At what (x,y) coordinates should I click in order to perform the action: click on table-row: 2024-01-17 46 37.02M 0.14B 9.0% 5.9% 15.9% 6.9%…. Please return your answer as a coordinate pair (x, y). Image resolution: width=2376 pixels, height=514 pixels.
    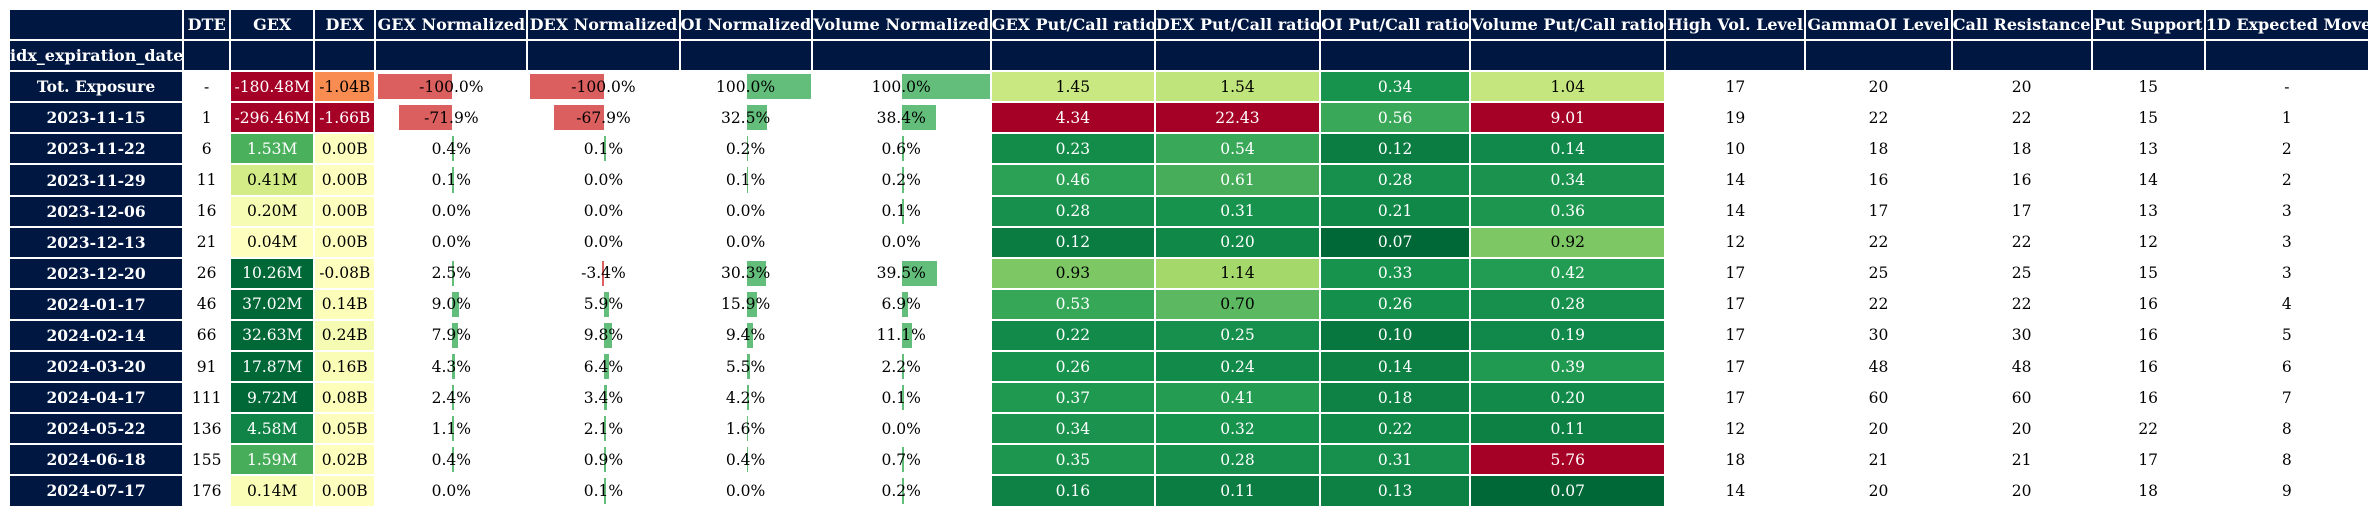
    Looking at the image, I should click on (1189, 304).